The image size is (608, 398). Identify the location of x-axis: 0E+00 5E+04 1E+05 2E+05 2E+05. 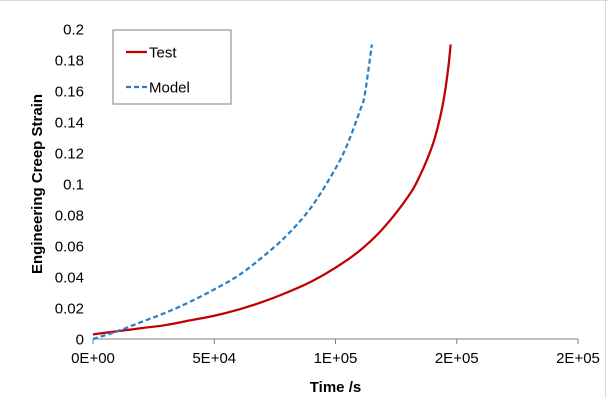
(335, 353).